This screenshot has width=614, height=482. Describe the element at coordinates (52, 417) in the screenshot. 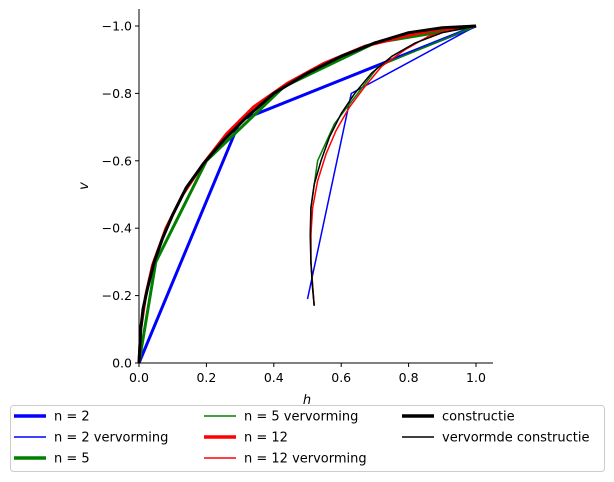

I see `legend-item-n-2: n = 2` at that location.